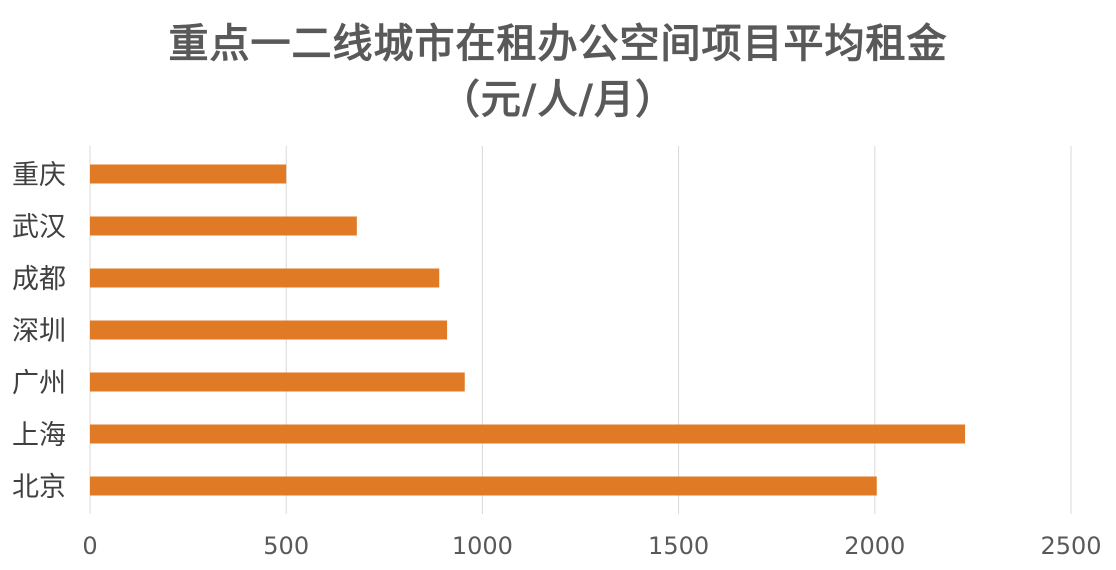 The height and width of the screenshot is (570, 1116). What do you see at coordinates (39, 227) in the screenshot?
I see `category-label-1: 武汉` at bounding box center [39, 227].